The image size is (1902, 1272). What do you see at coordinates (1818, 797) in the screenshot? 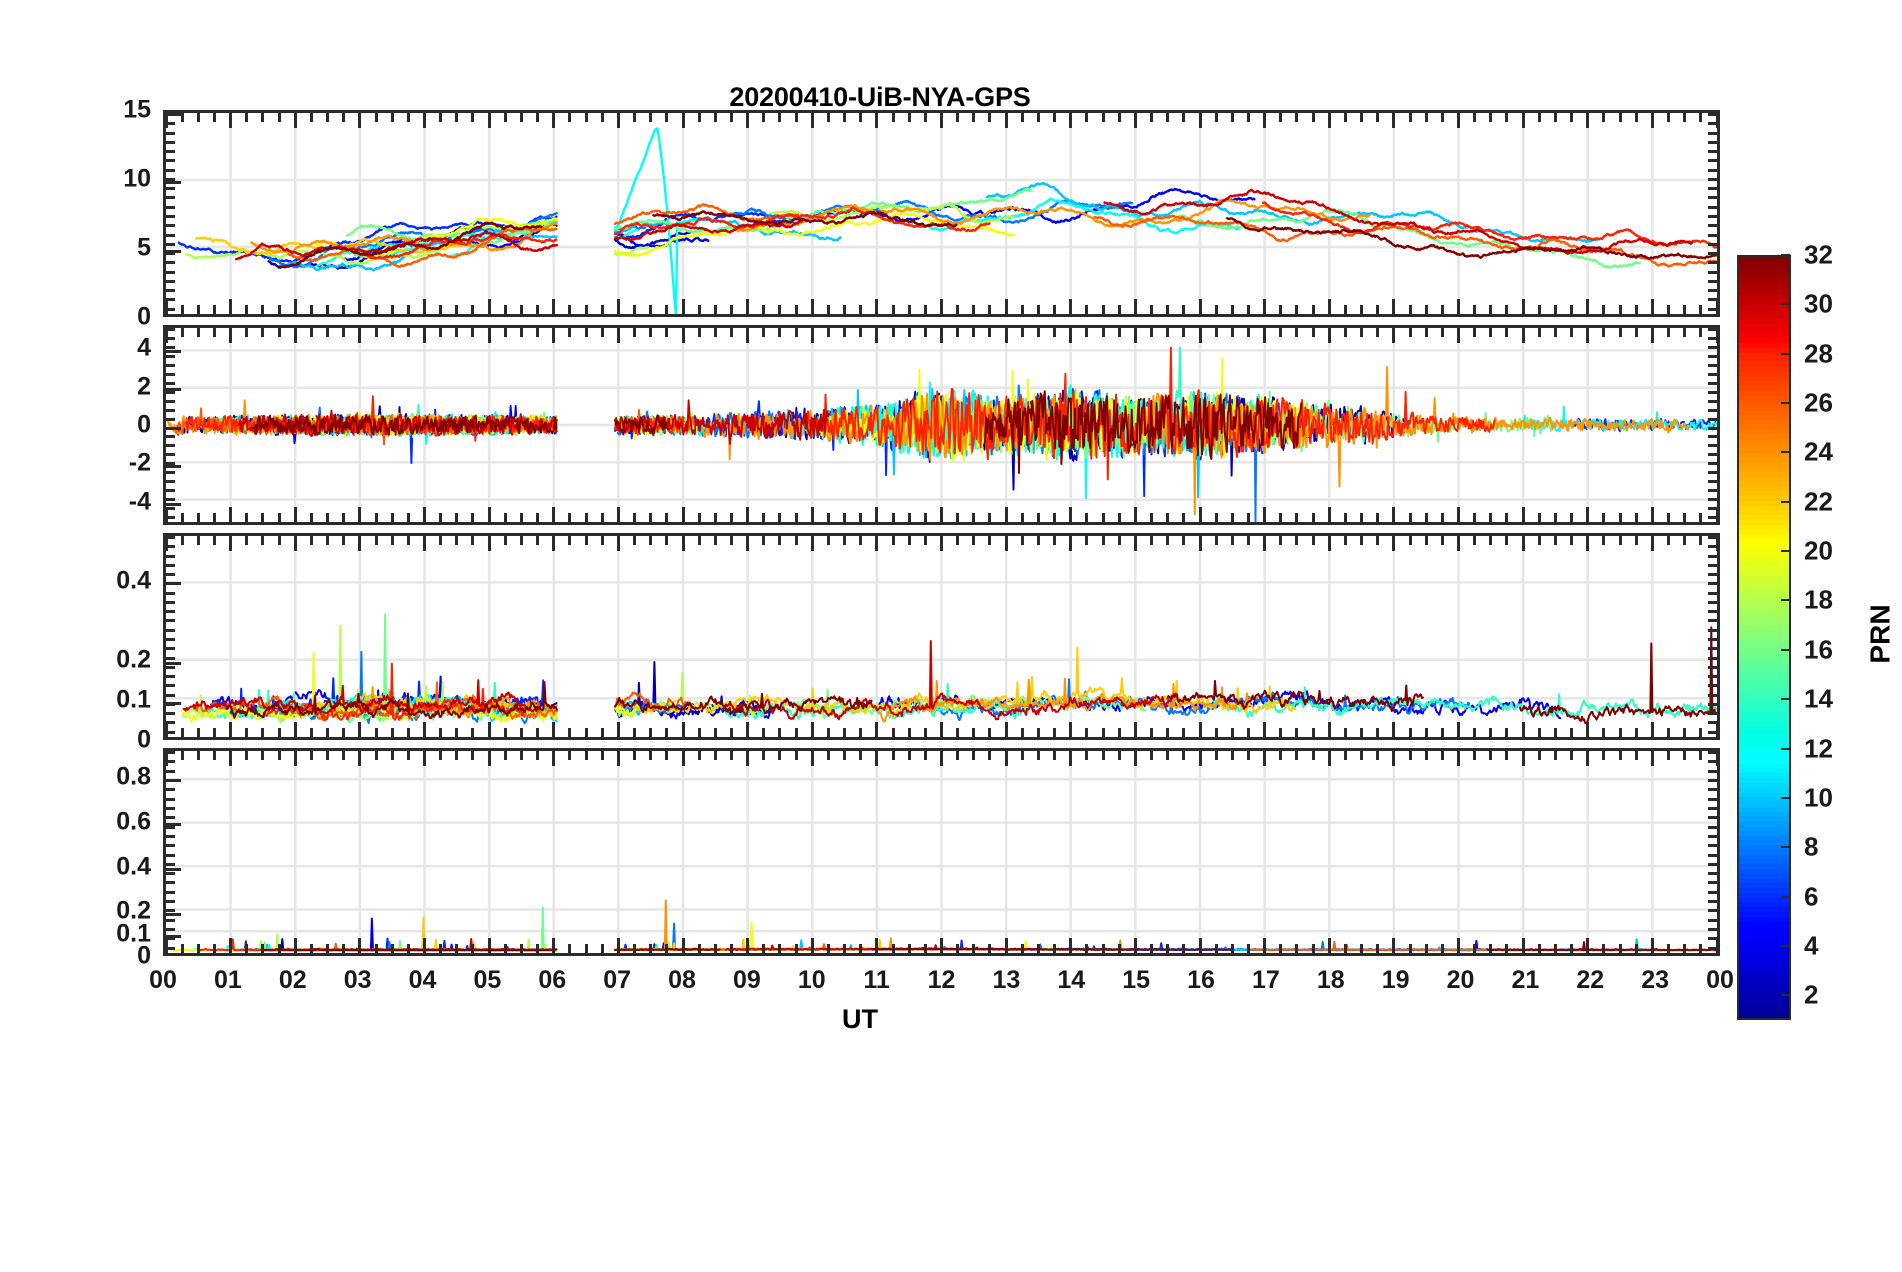
I see `colorbar-tick-label: 10` at bounding box center [1818, 797].